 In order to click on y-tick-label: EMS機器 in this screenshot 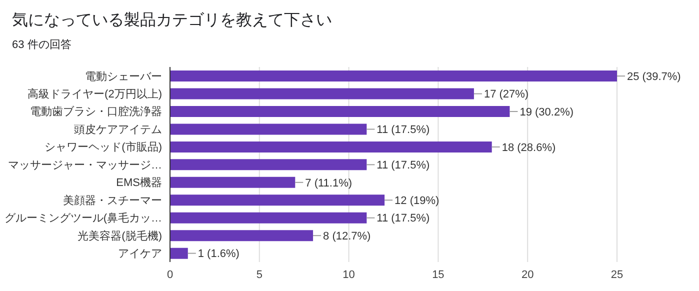, I will do `click(139, 183)`.